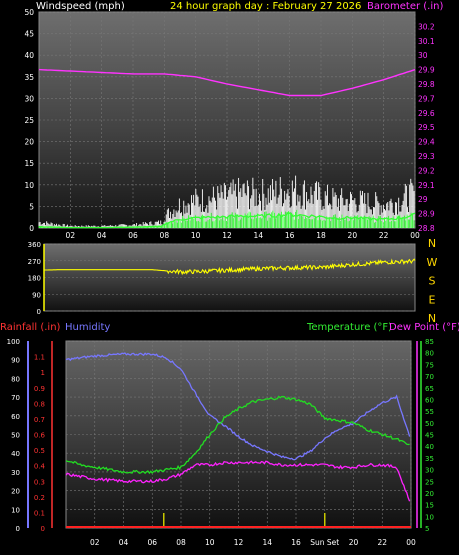 This screenshot has width=459, height=555. I want to click on barometer-tick-label: 29.7, so click(426, 98).